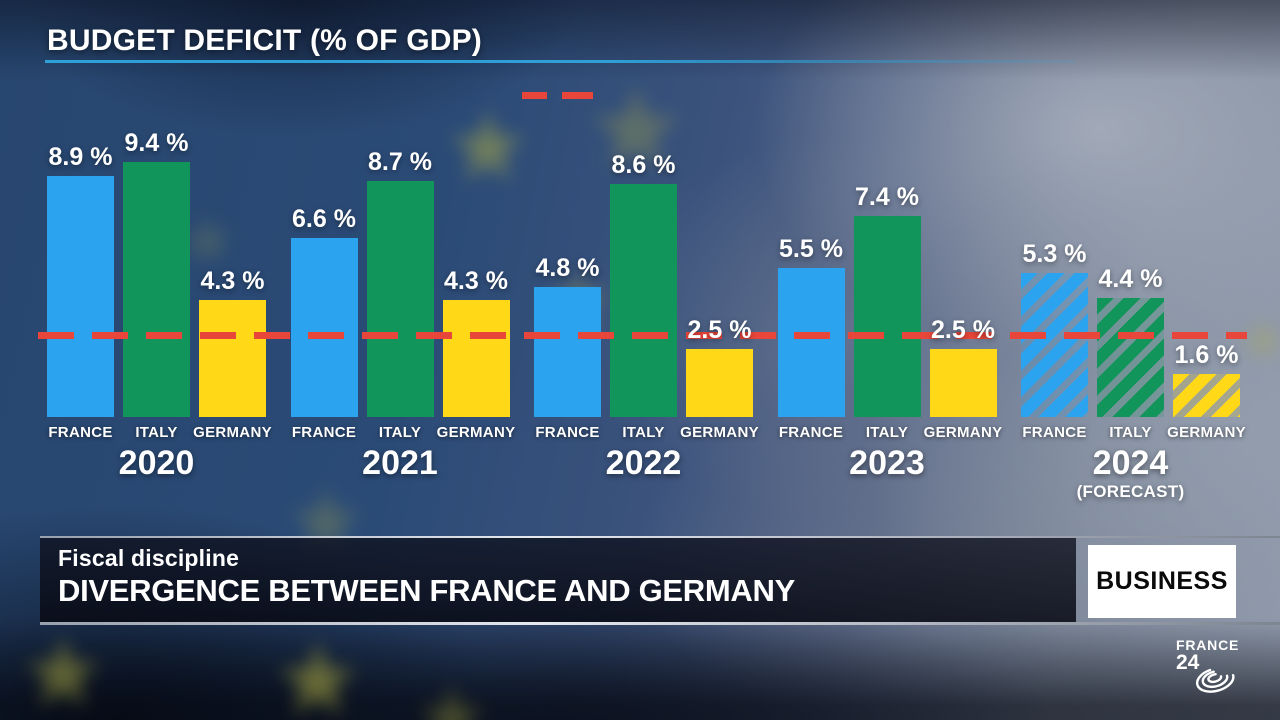 This screenshot has width=1280, height=720. Describe the element at coordinates (156, 285) in the screenshot. I see `bar-italy-2020: 9.4 % ITALY` at that location.